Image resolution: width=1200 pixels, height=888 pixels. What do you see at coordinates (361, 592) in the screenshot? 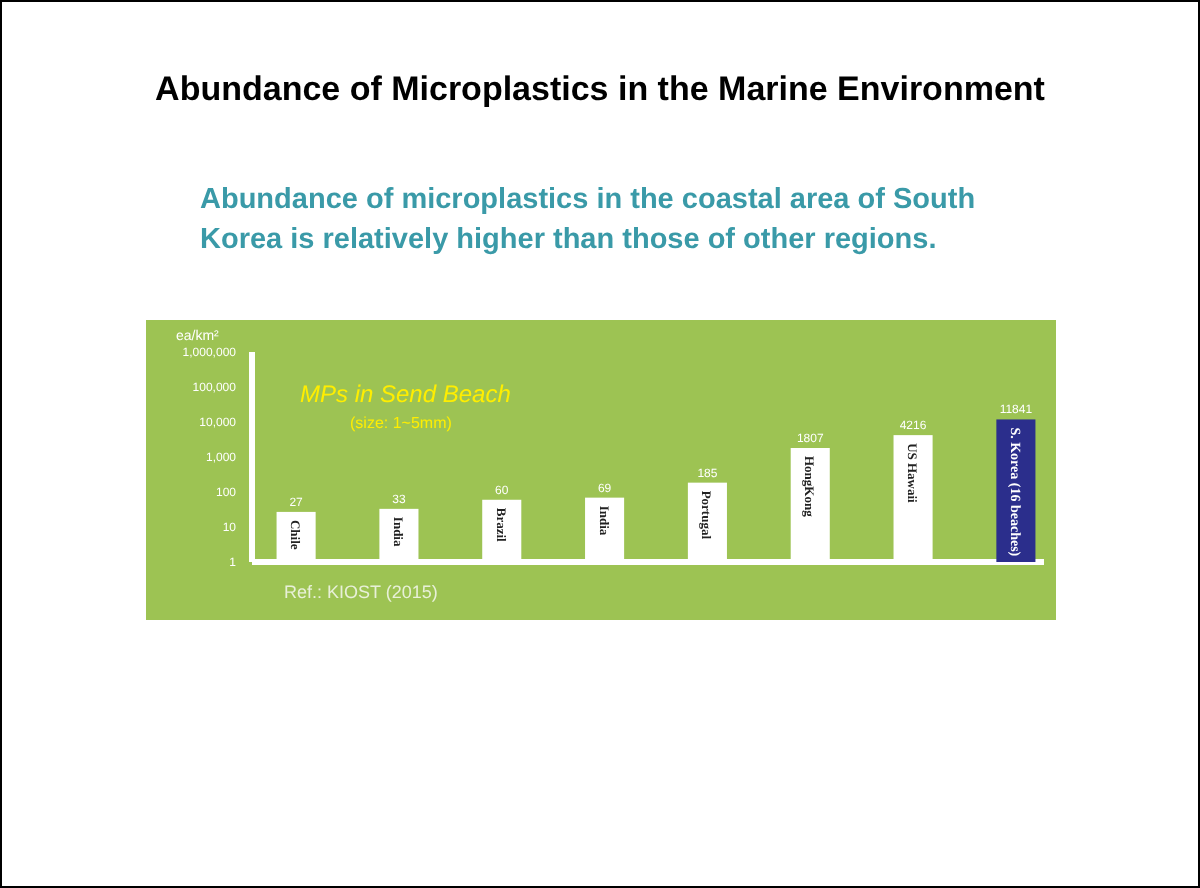
I see `text: Ref.: KIOST (2015)` at bounding box center [361, 592].